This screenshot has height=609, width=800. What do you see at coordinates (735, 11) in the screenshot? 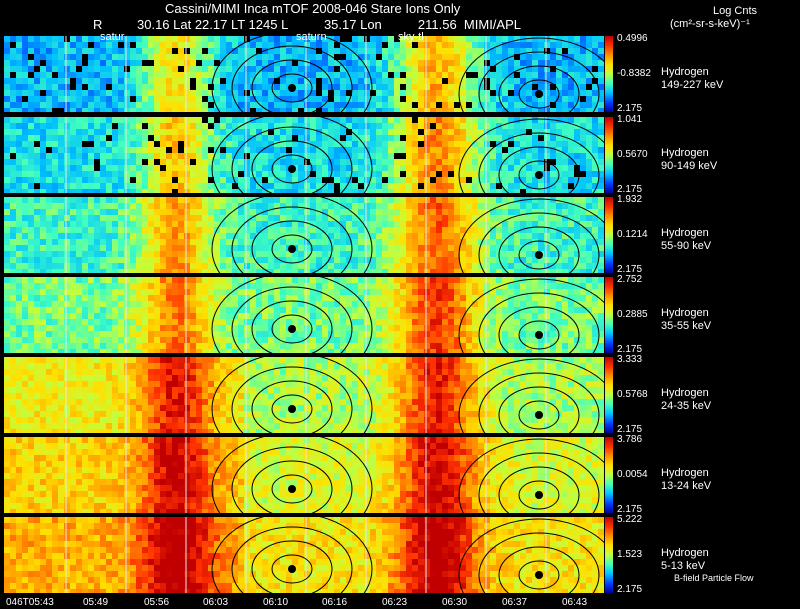
I see `units-title: Log Cnts` at bounding box center [735, 11].